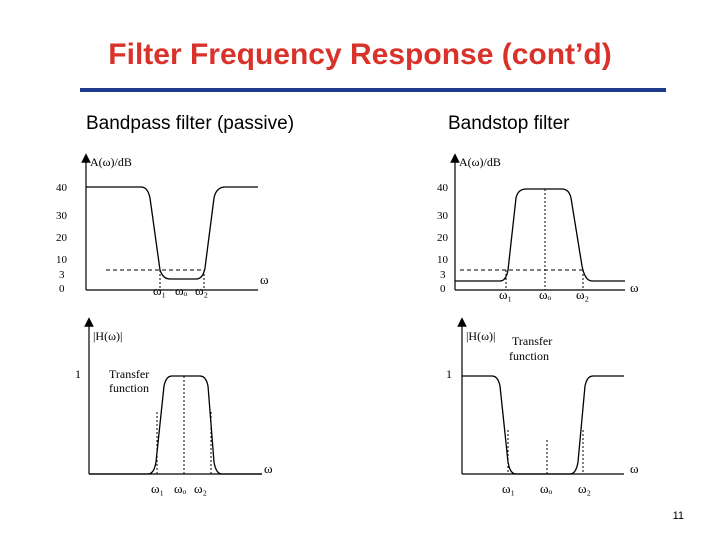 Image resolution: width=720 pixels, height=540 pixels. What do you see at coordinates (360, 54) in the screenshot?
I see `slide-title: Filter Frequency Response (cont’d)` at bounding box center [360, 54].